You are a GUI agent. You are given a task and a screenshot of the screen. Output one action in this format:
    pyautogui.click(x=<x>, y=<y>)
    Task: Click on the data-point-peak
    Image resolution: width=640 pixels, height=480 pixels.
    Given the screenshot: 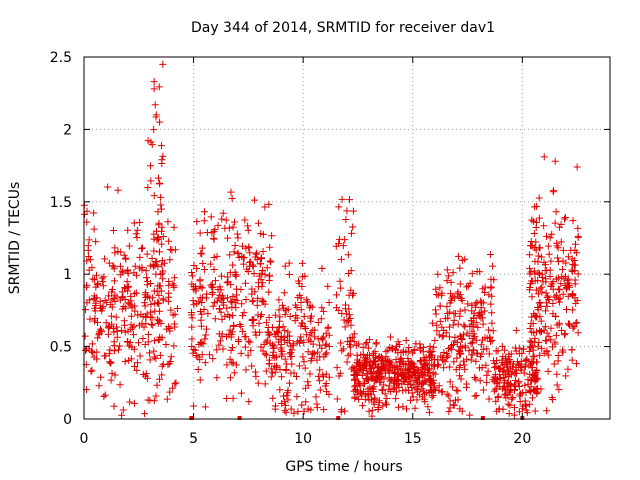 What is the action you would take?
    pyautogui.click(x=194, y=406)
    